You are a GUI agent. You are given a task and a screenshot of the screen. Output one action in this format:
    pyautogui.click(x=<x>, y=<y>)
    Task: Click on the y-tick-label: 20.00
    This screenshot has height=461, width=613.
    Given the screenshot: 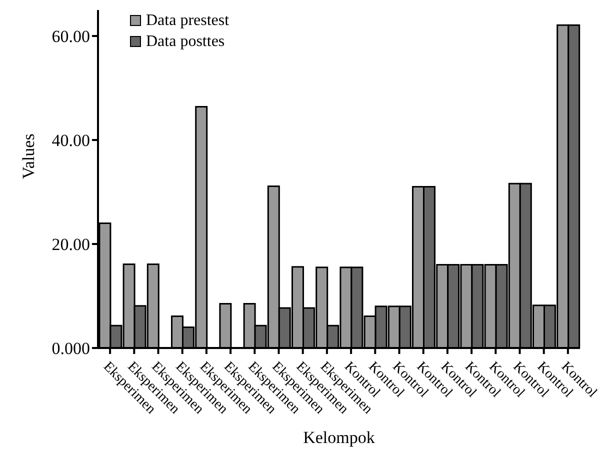 What is the action you would take?
    pyautogui.click(x=71, y=244)
    